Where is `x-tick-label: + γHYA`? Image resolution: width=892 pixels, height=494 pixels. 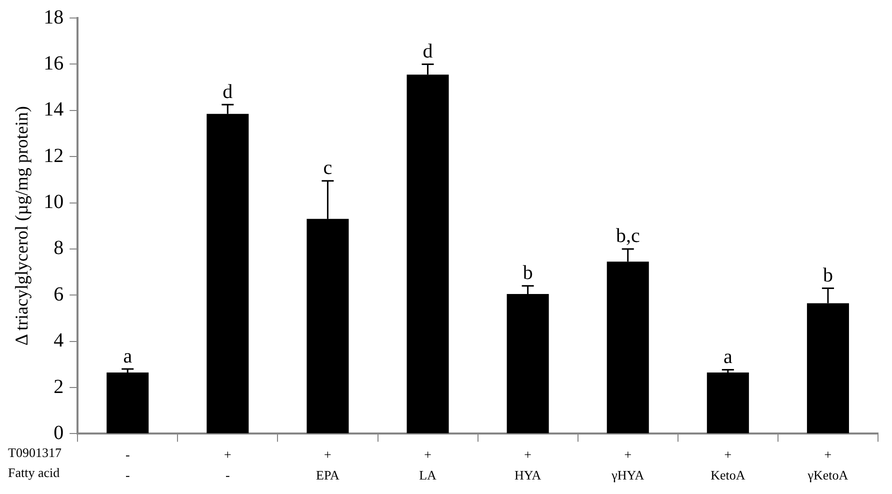 x-tick-label: + γHYA is located at coordinates (627, 464).